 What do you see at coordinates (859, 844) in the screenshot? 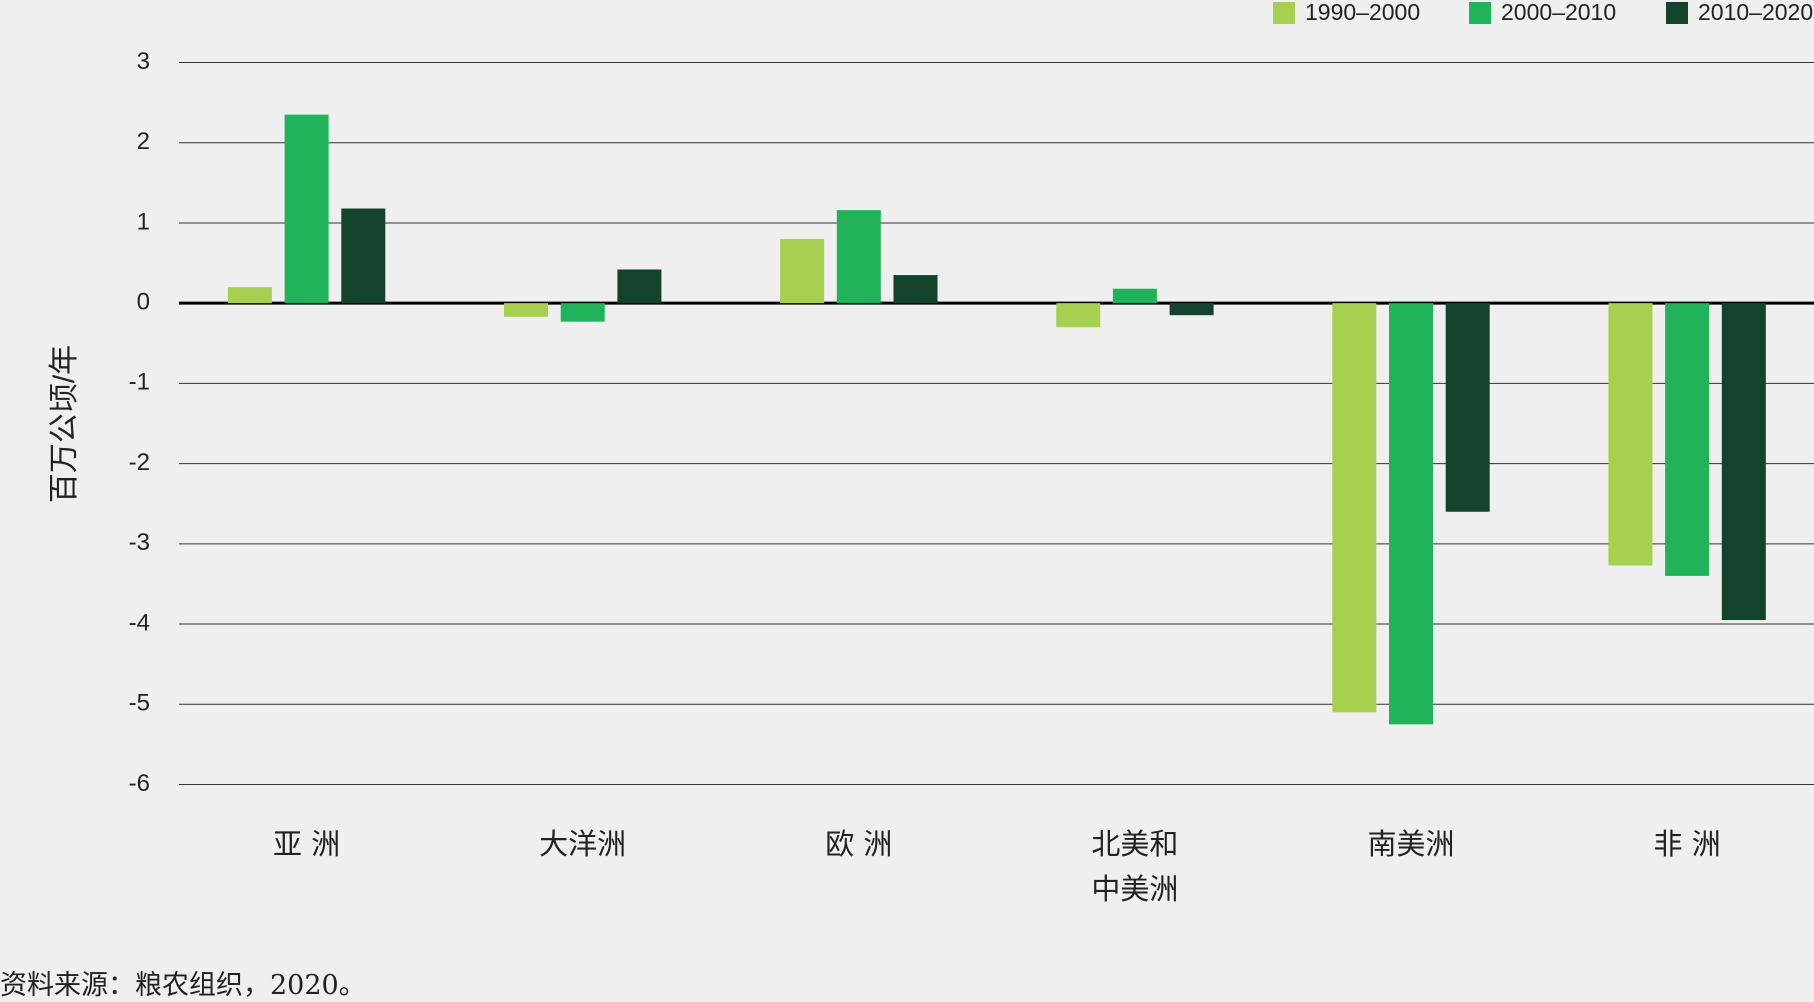
I see `x-tick-label: 欧 洲` at bounding box center [859, 844].